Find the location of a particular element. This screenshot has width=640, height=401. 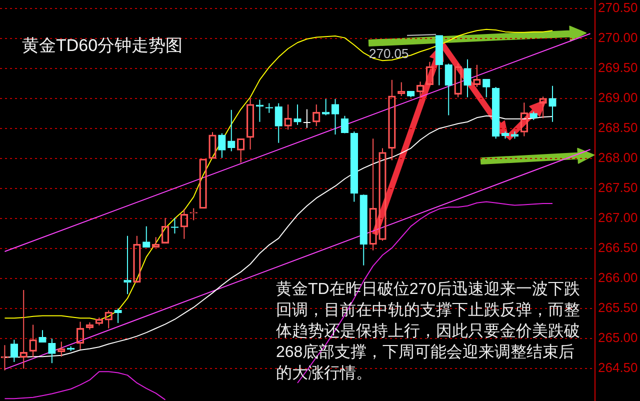

y-tick-label: 266.00 is located at coordinates (618, 278).